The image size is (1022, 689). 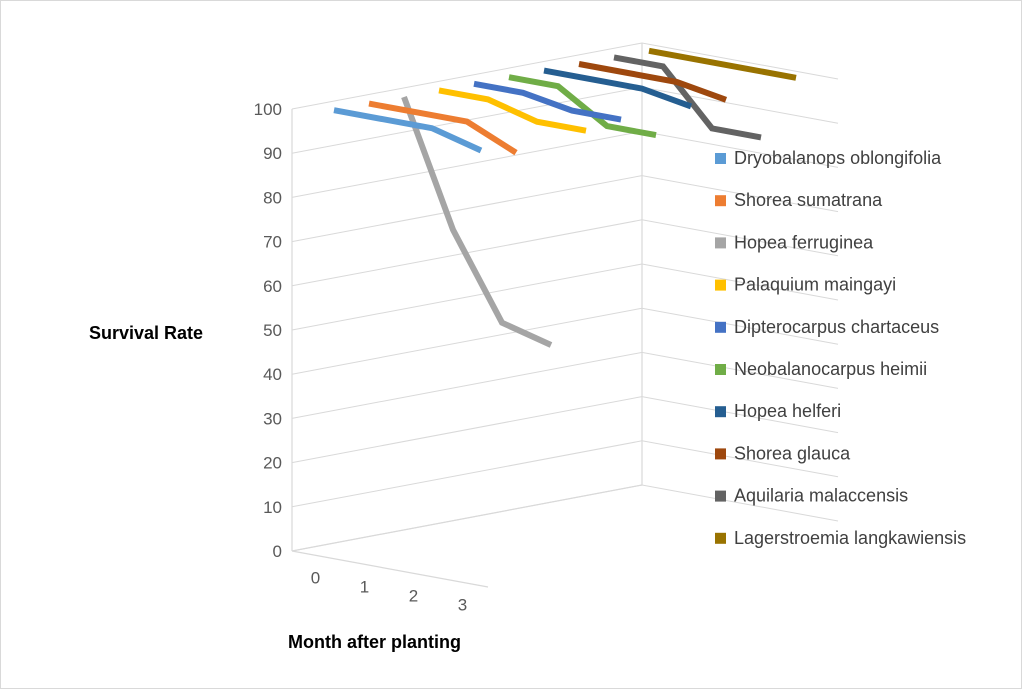 What do you see at coordinates (836, 327) in the screenshot?
I see `legend-entry: Dipterocarpus chartaceus` at bounding box center [836, 327].